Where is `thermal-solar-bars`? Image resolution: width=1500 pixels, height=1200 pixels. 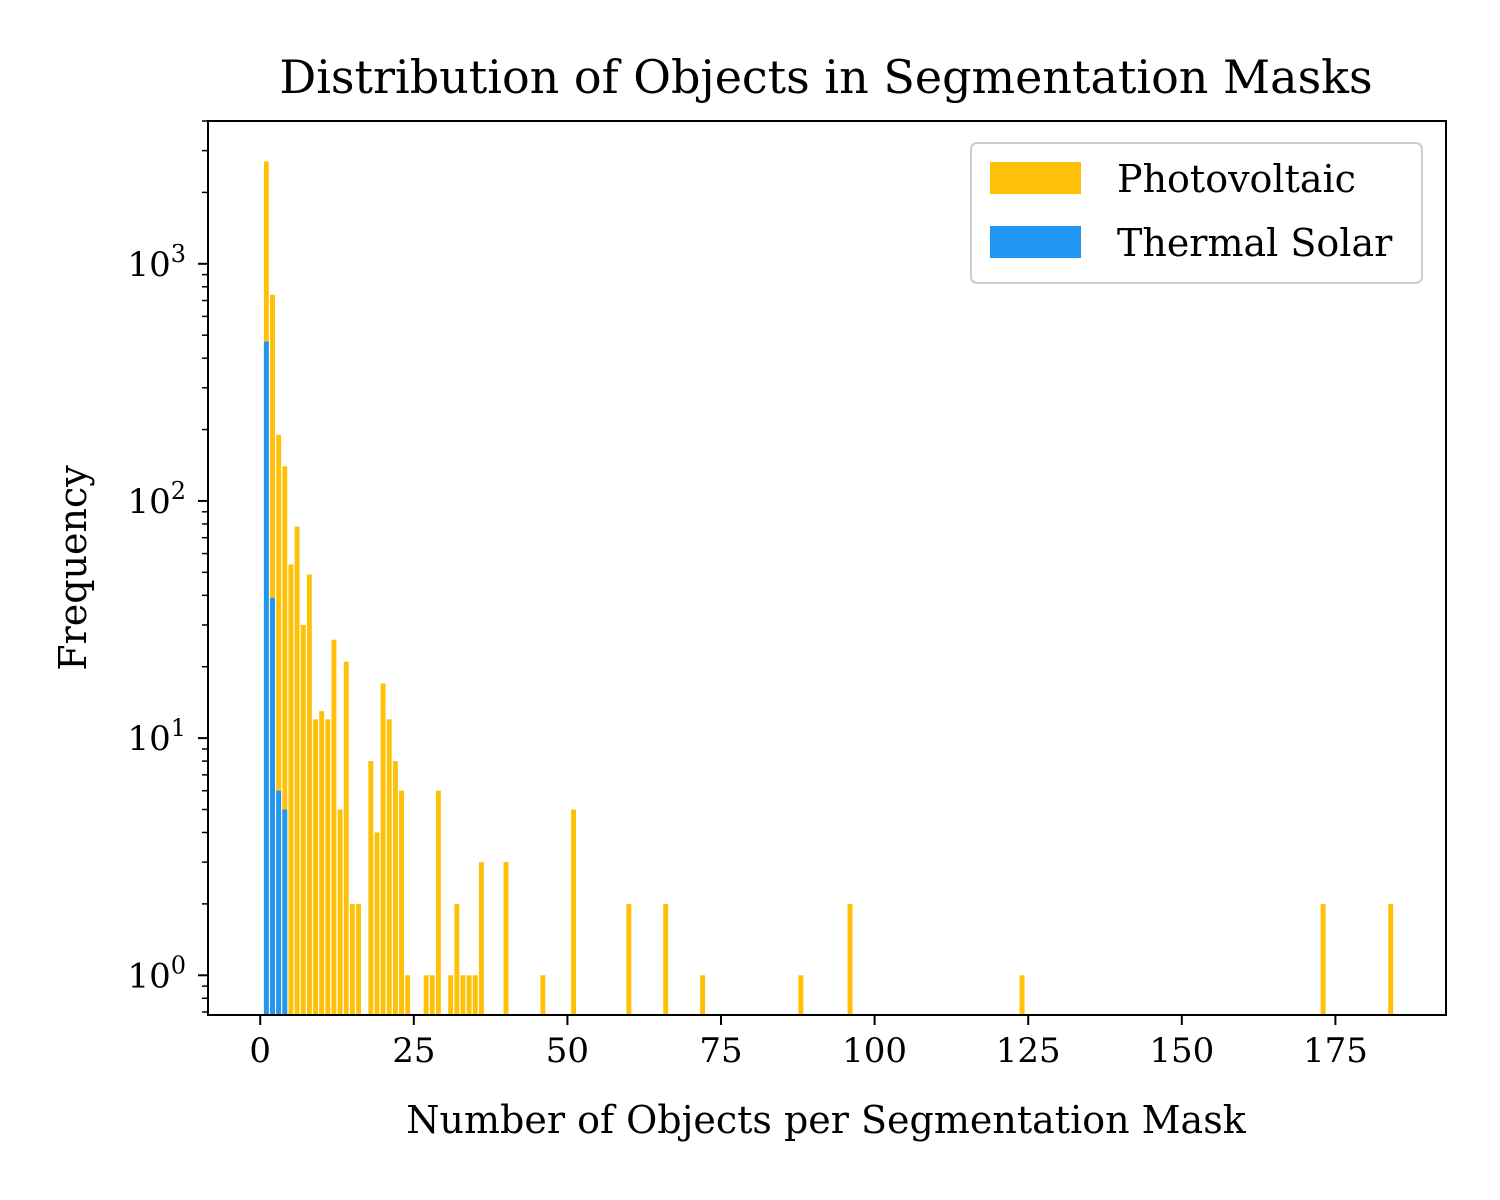 thermal-solar-bars is located at coordinates (275, 678).